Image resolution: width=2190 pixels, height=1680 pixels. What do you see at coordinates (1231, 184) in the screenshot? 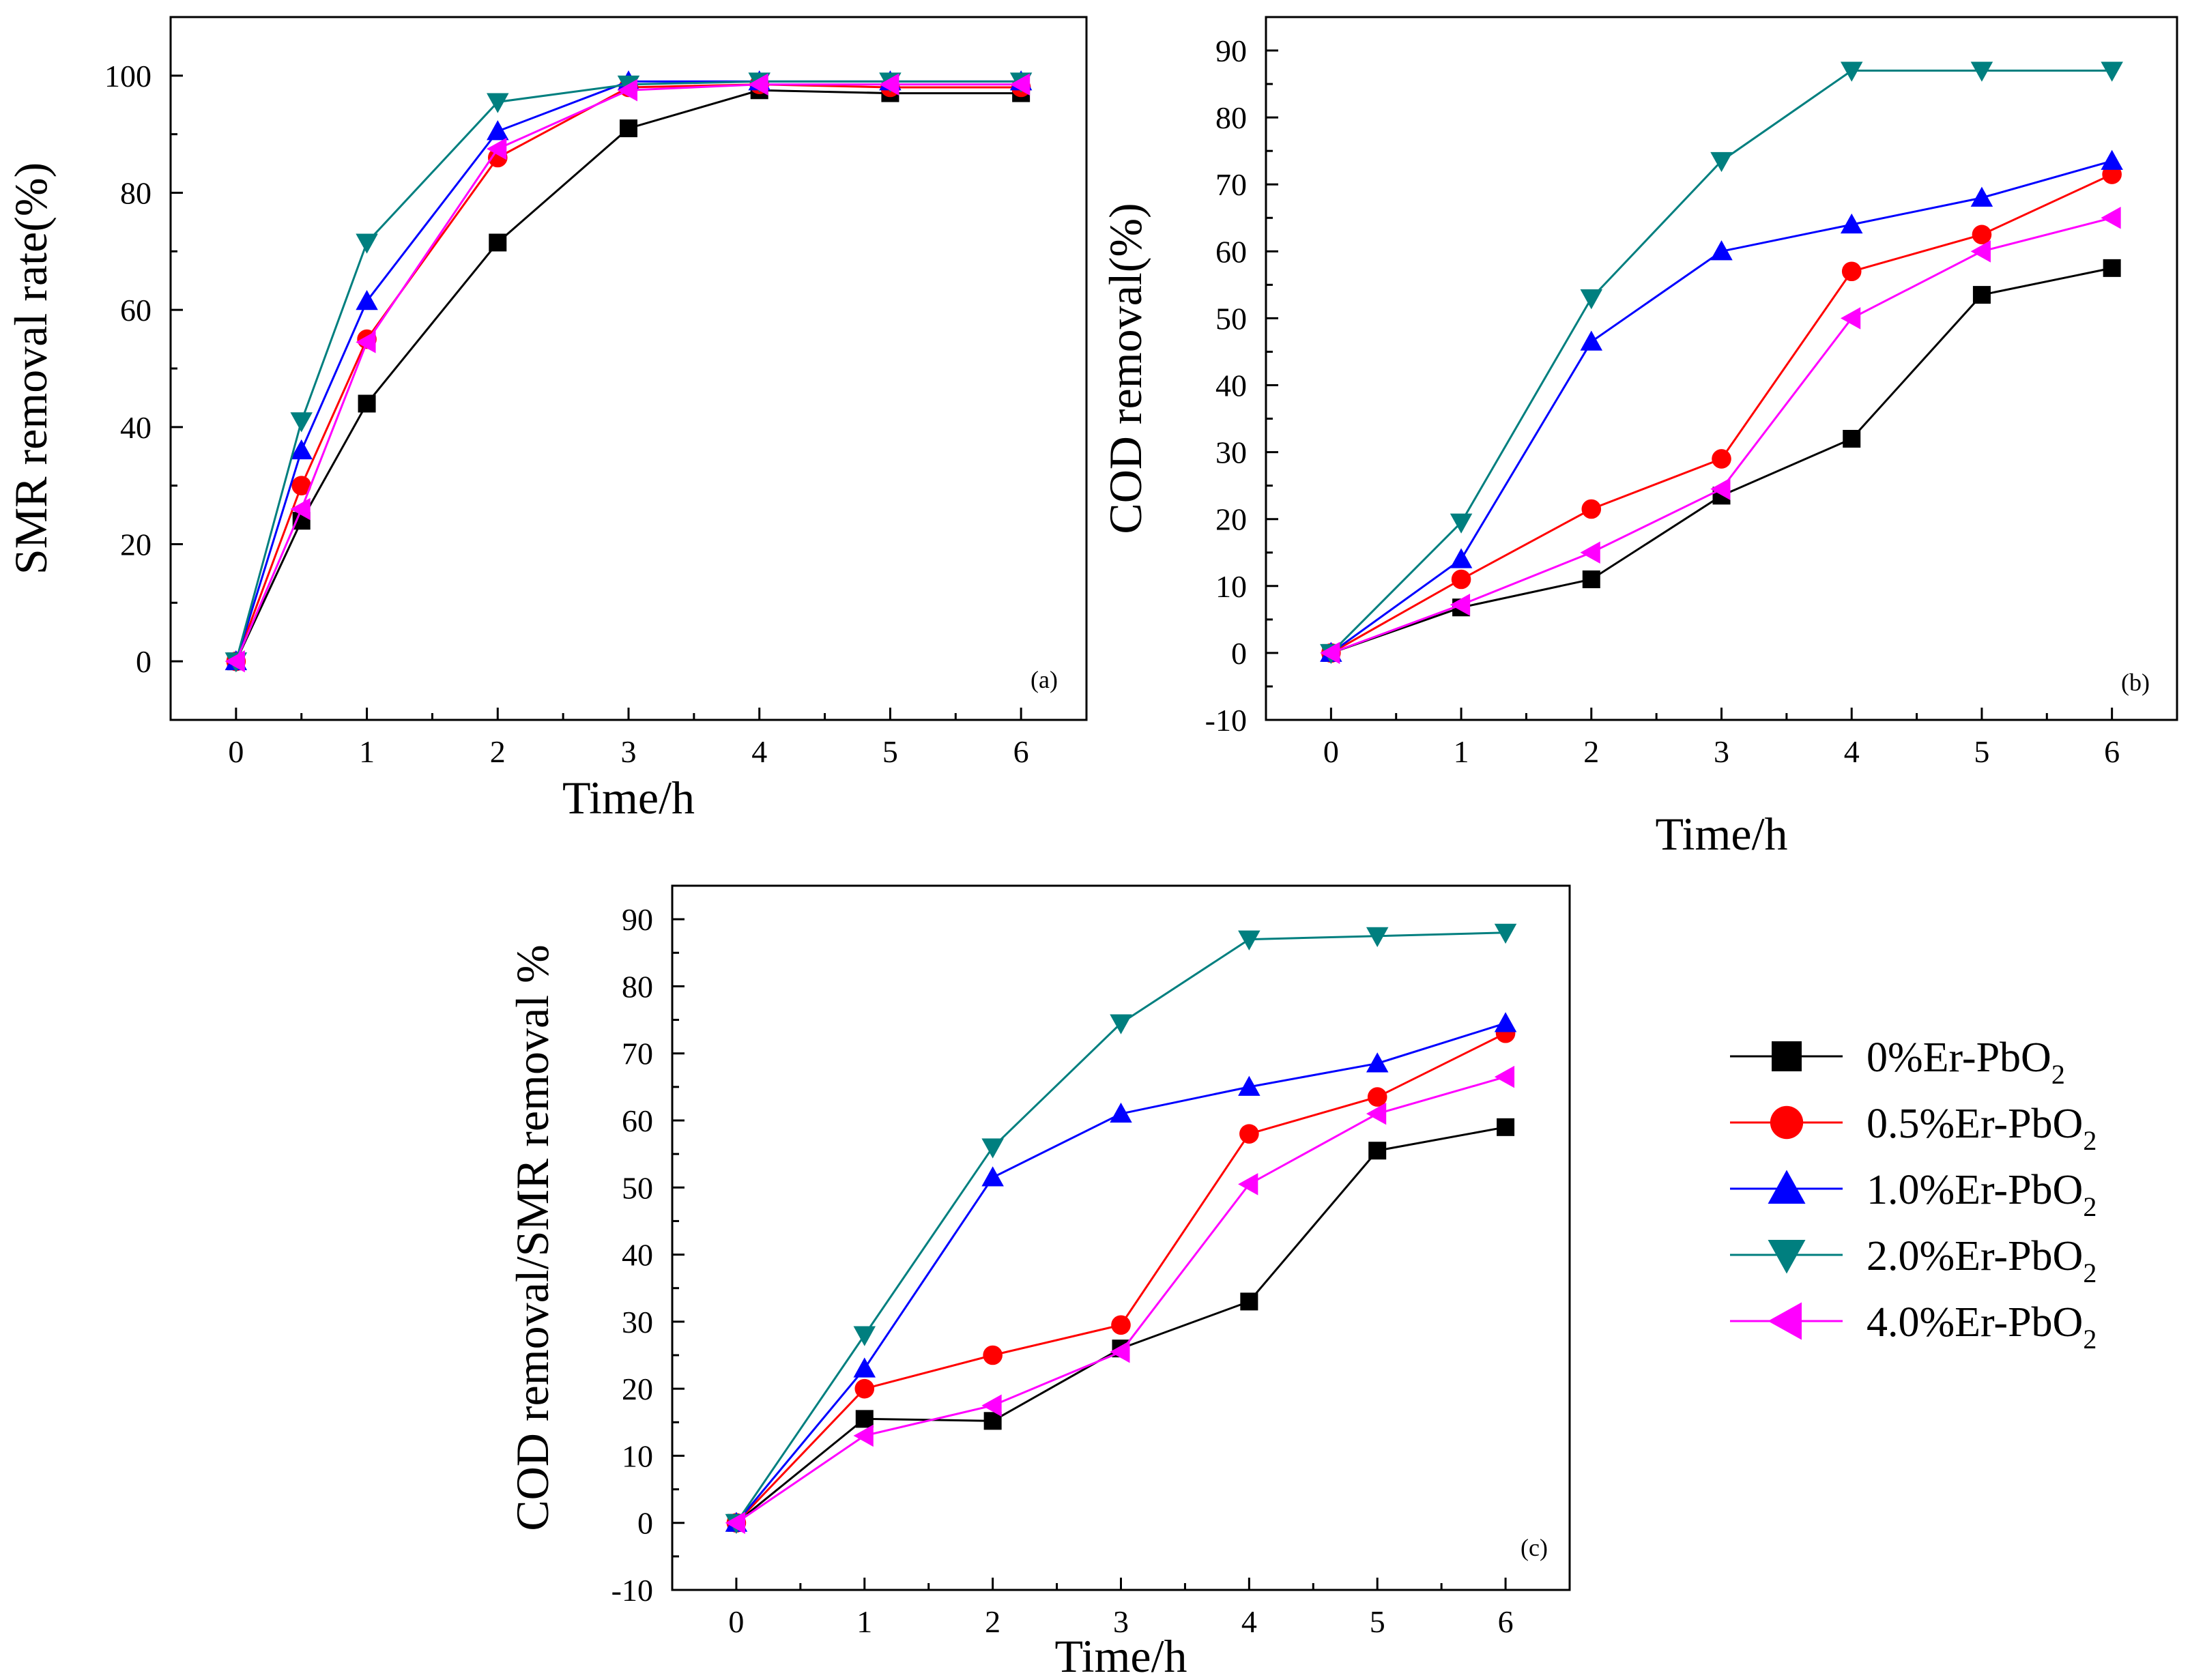
I see `y-tick-label: 70` at bounding box center [1231, 184].